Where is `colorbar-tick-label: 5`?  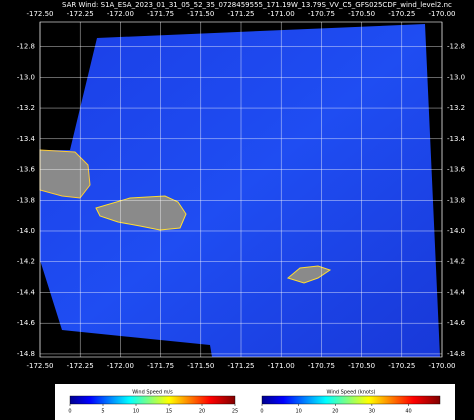
colorbar-tick-label: 5 is located at coordinates (102, 412).